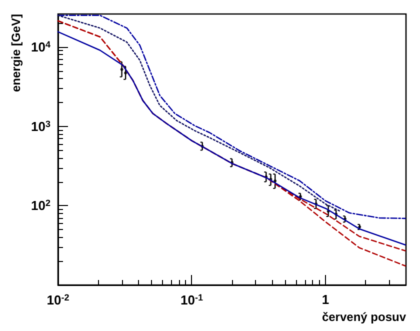 Image resolution: width=420 pixels, height=331 pixels. What do you see at coordinates (326, 299) in the screenshot?
I see `text: 1` at bounding box center [326, 299].